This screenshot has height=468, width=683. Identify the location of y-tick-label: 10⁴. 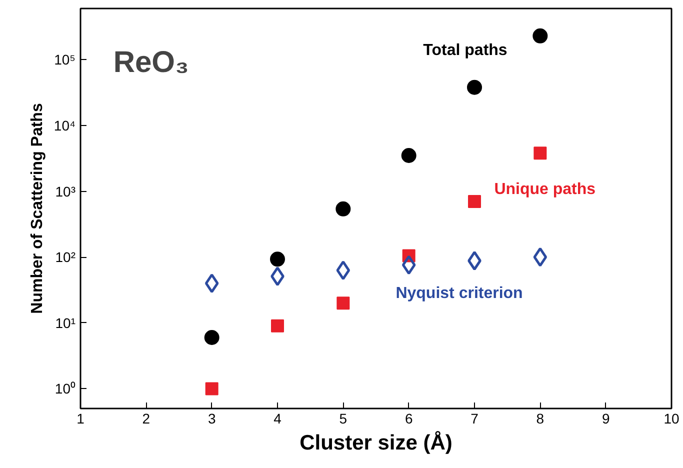
(65, 126).